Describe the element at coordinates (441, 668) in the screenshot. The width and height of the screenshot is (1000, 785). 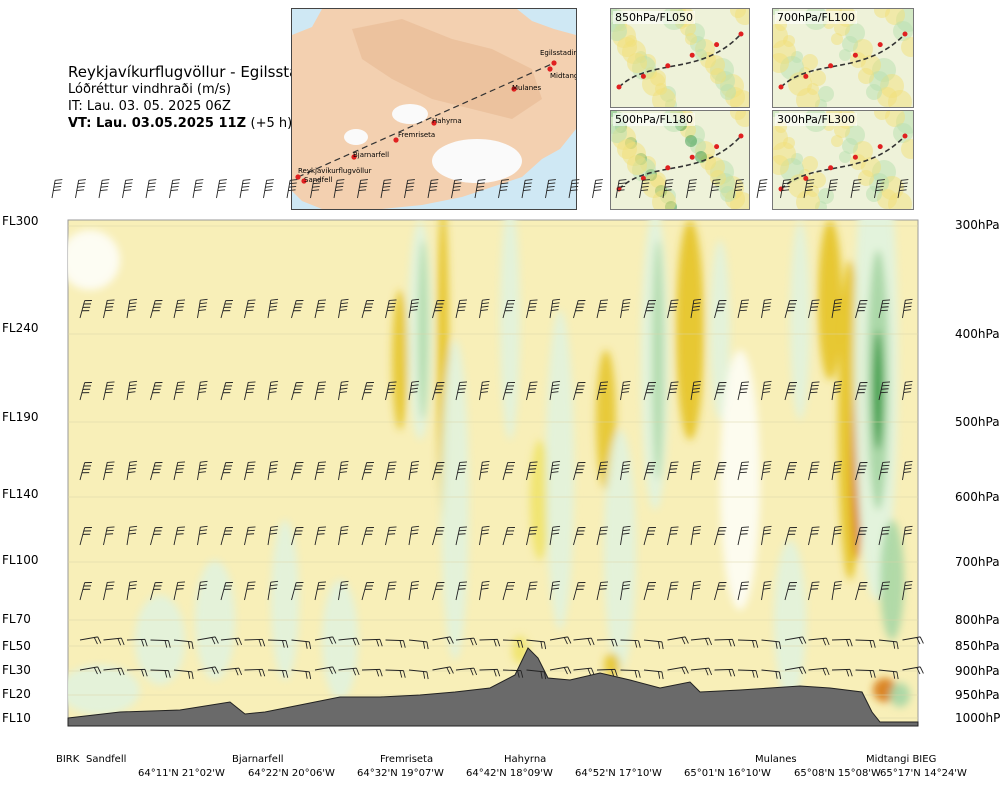
I see `barb-r6-15-staff` at that location.